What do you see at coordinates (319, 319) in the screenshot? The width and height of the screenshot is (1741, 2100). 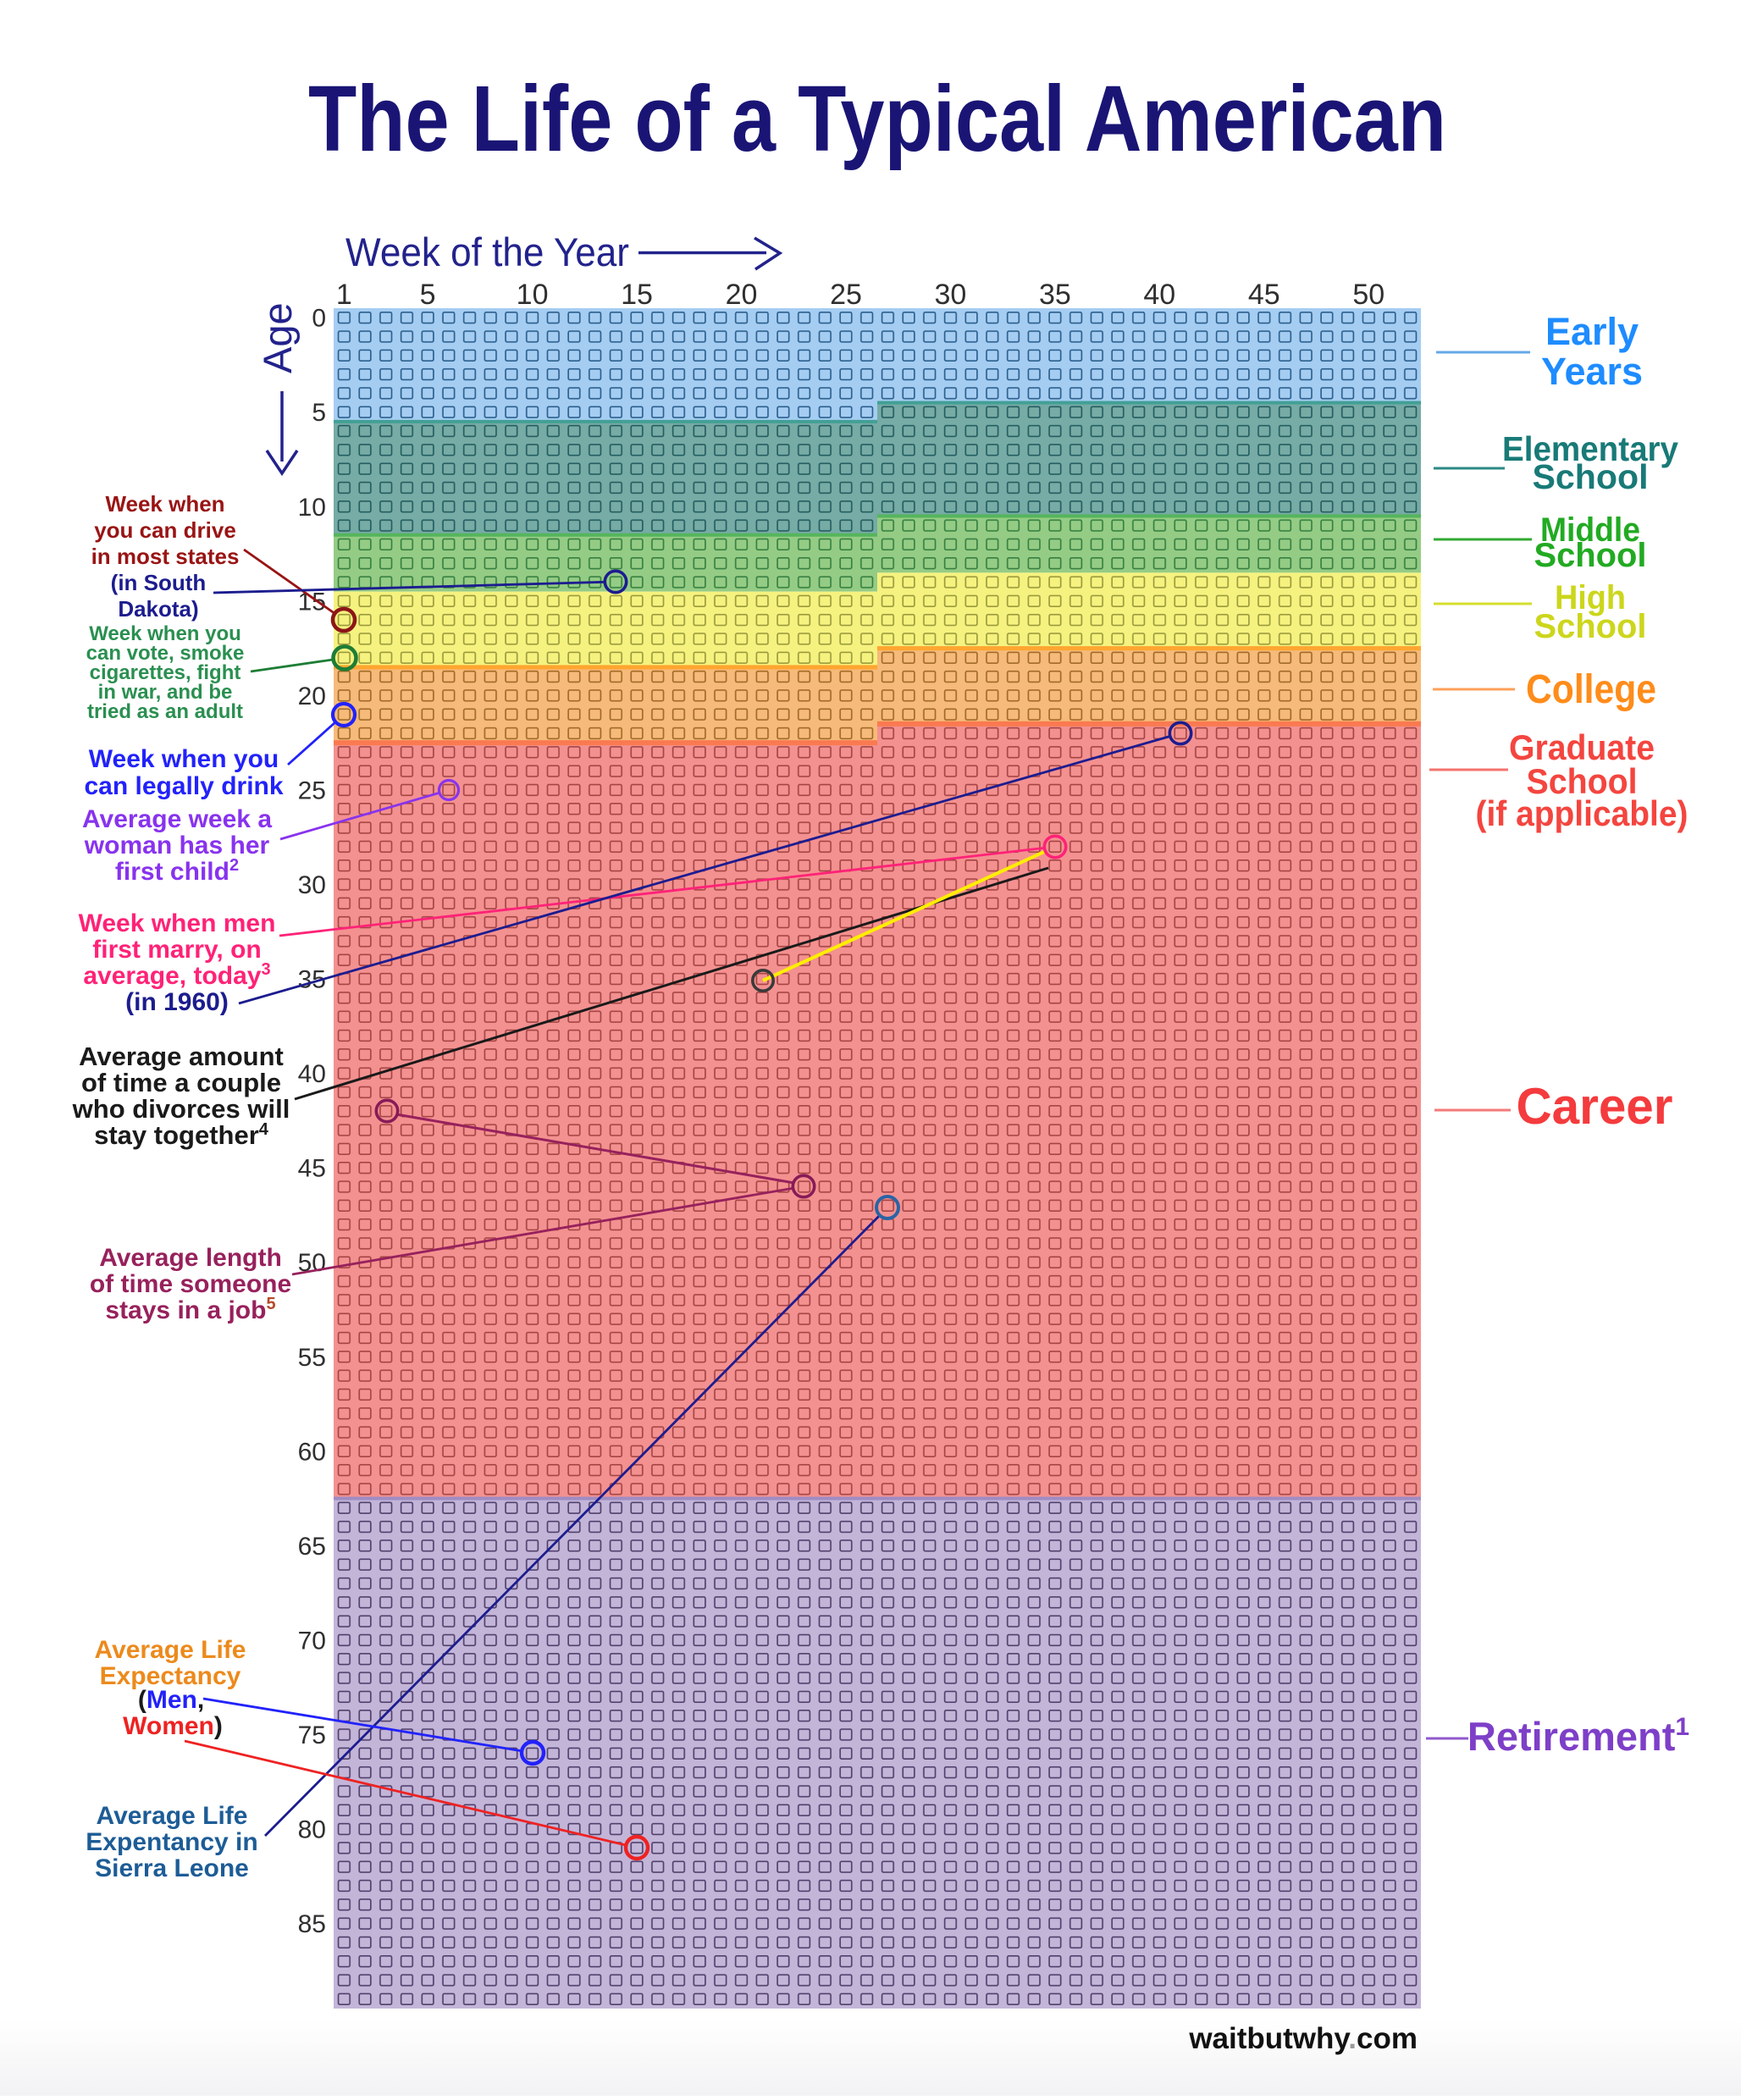 I see `svg-text: 0` at bounding box center [319, 319].